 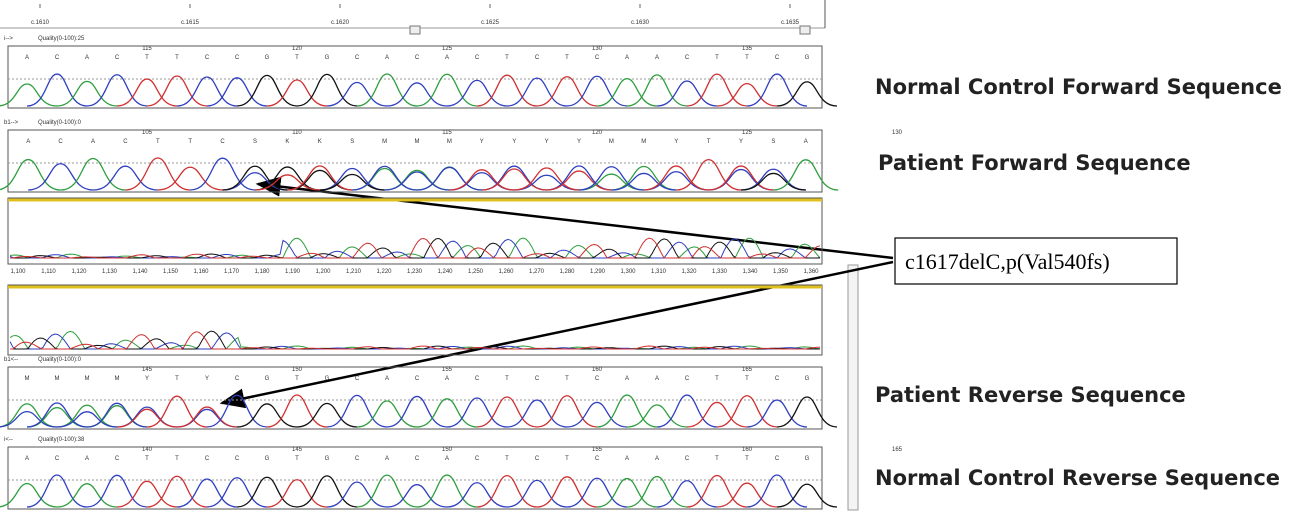 I want to click on position-label: 165, so click(x=747, y=370).